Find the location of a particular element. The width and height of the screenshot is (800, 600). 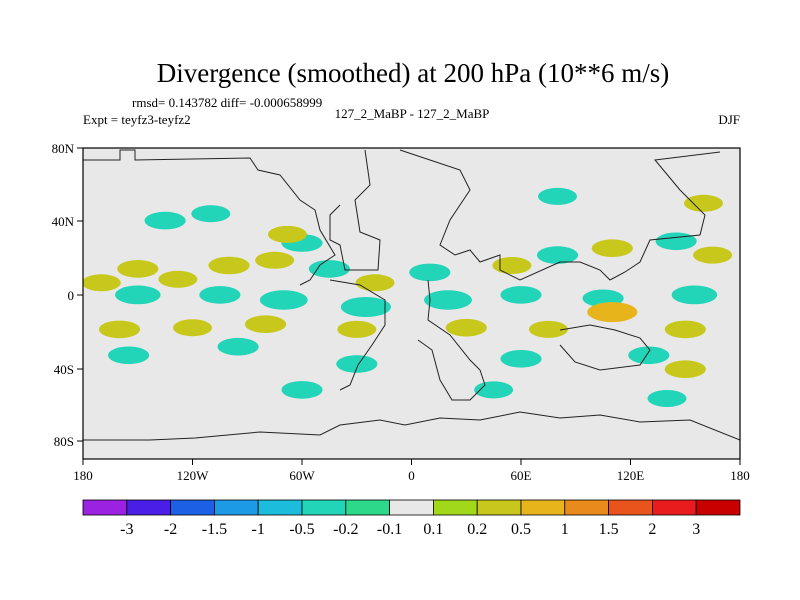

eurasia-outline is located at coordinates (560, 215).